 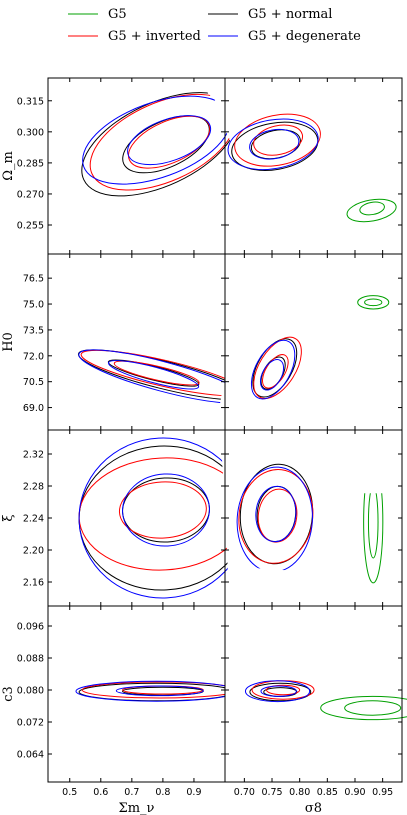 I want to click on panel-frame-r1c0, so click(x=136, y=342).